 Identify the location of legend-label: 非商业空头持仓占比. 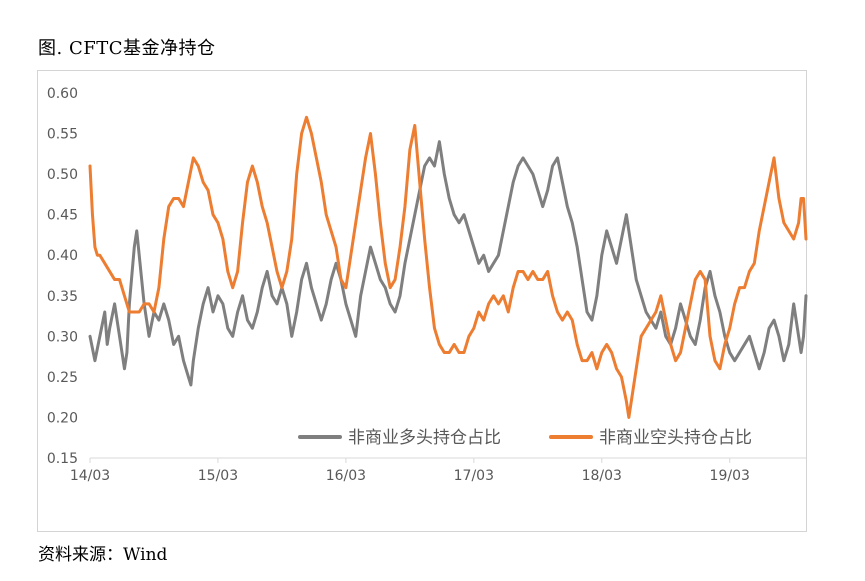
(675, 438).